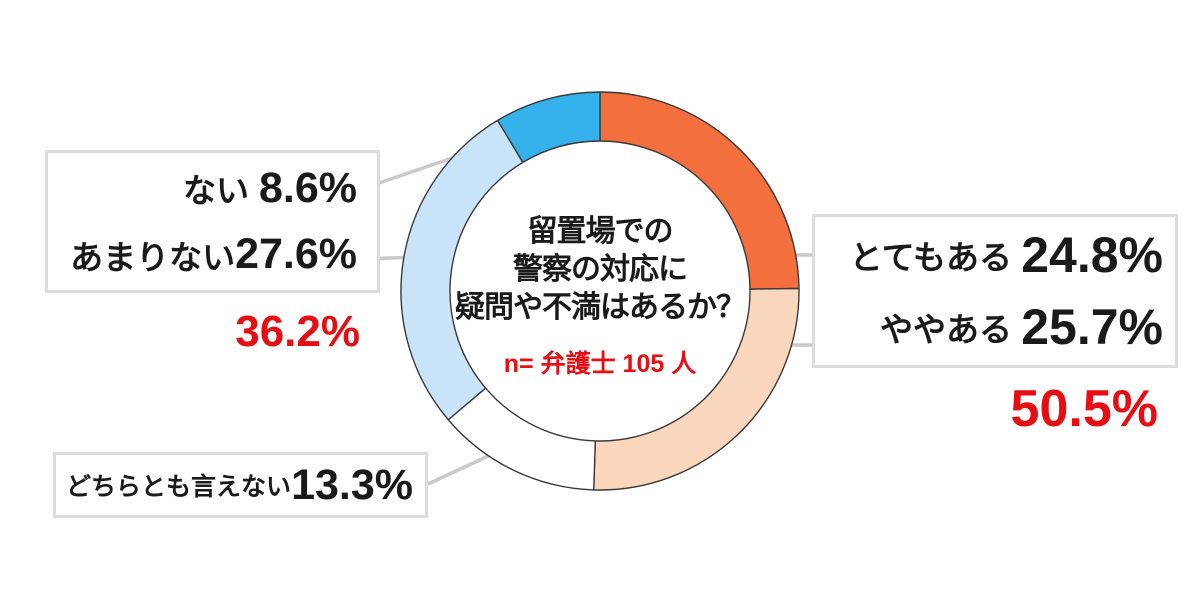  I want to click on answer-label: あまりない, so click(153, 257).